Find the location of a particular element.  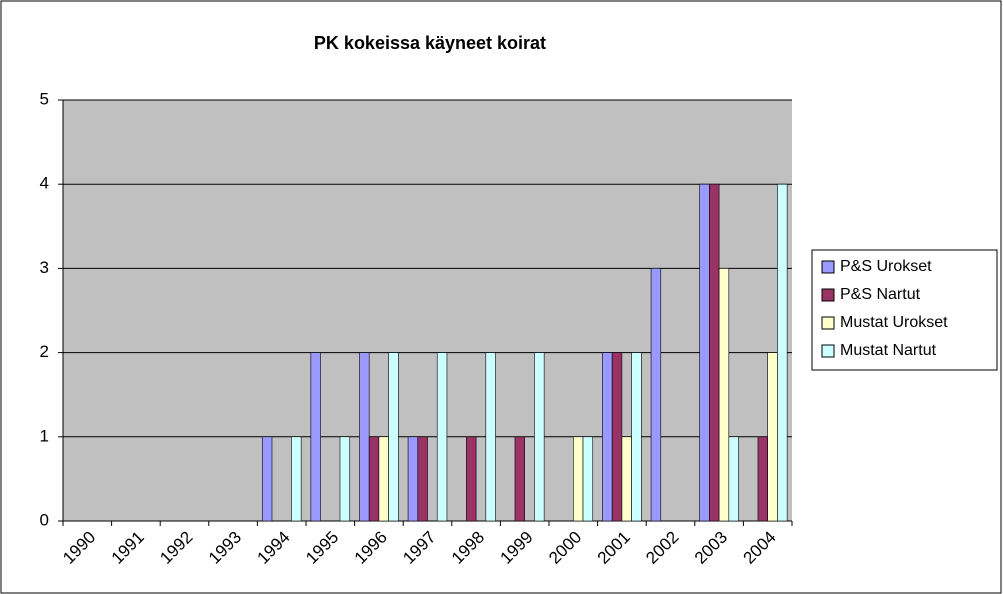

y-tick-label: 3 is located at coordinates (44, 267).